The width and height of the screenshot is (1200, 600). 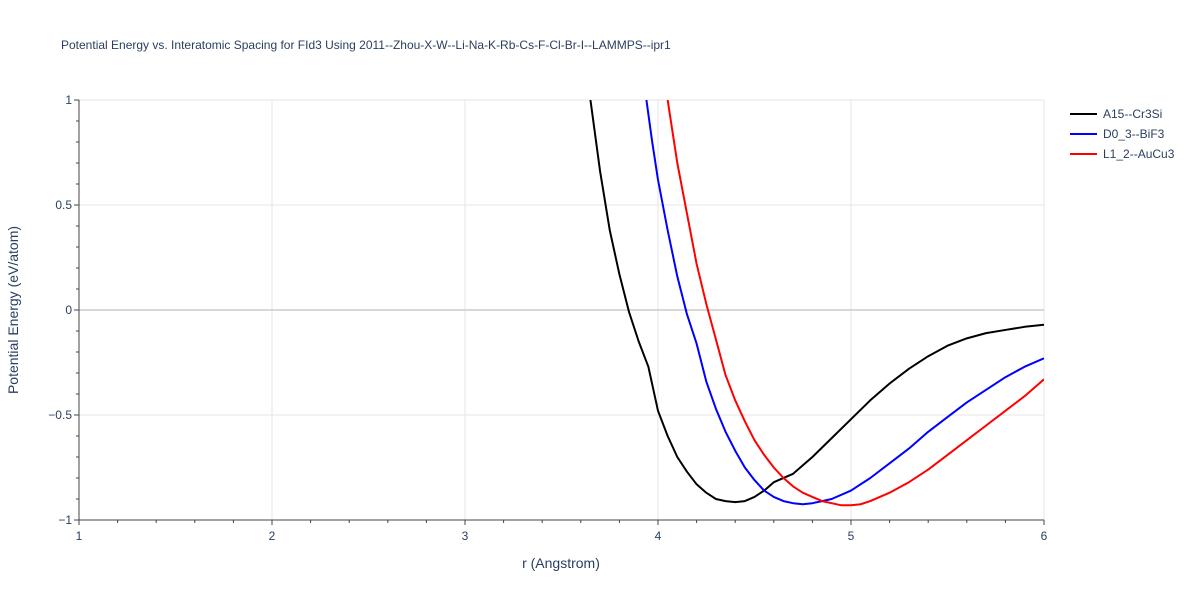 I want to click on legend-item: L1_2--AuCu3, so click(x=1122, y=154).